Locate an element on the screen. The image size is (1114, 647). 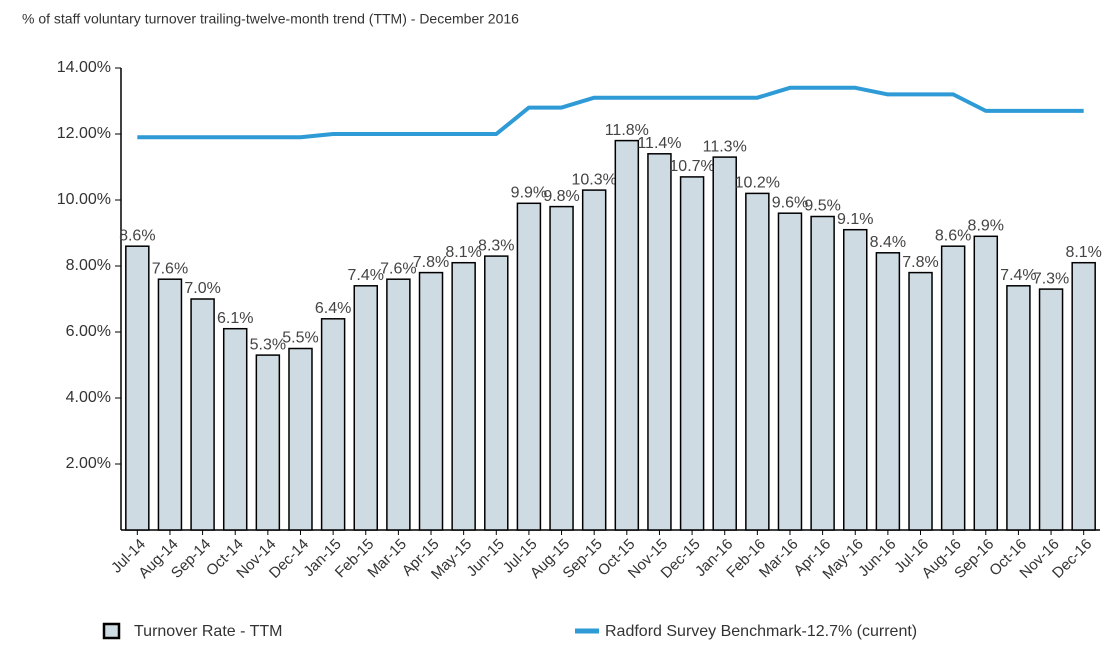
data-label: 9.8% is located at coordinates (561, 196).